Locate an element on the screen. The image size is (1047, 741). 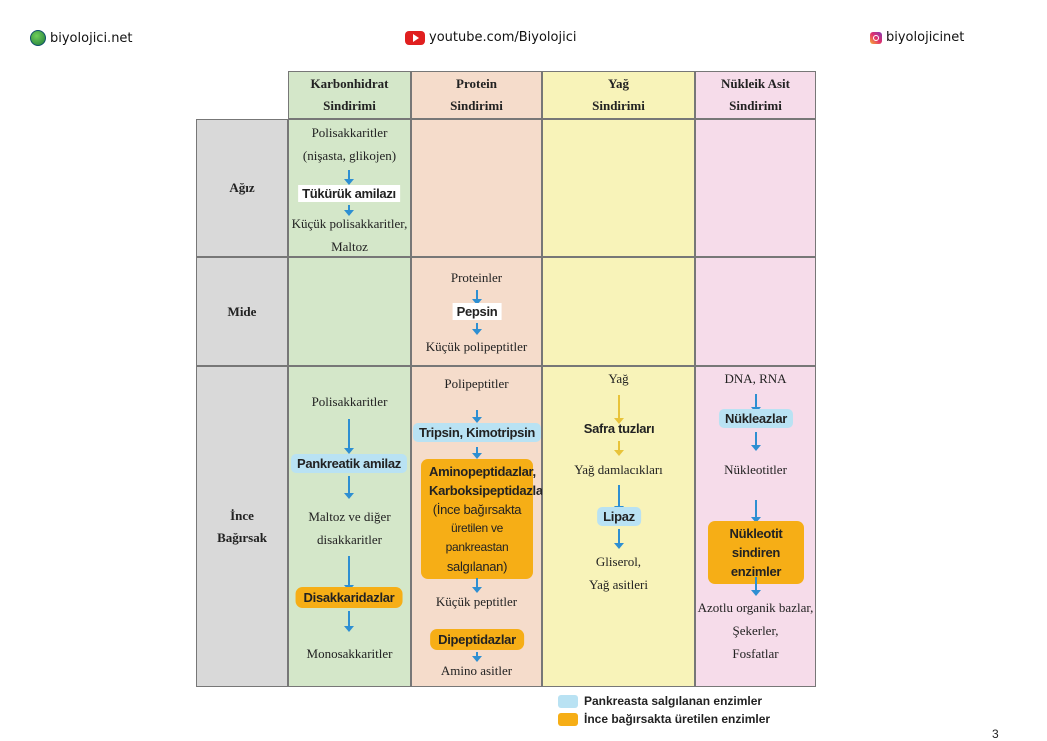
int-carb-text4: Monosakkaritler is located at coordinates (349, 653).